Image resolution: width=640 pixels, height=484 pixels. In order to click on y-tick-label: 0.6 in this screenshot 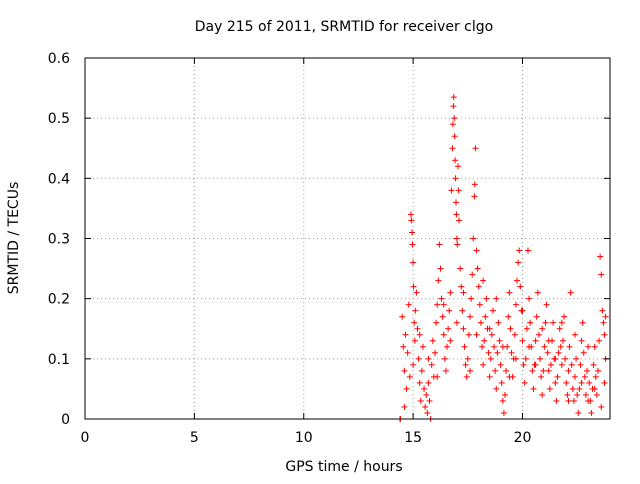, I will do `click(59, 59)`.